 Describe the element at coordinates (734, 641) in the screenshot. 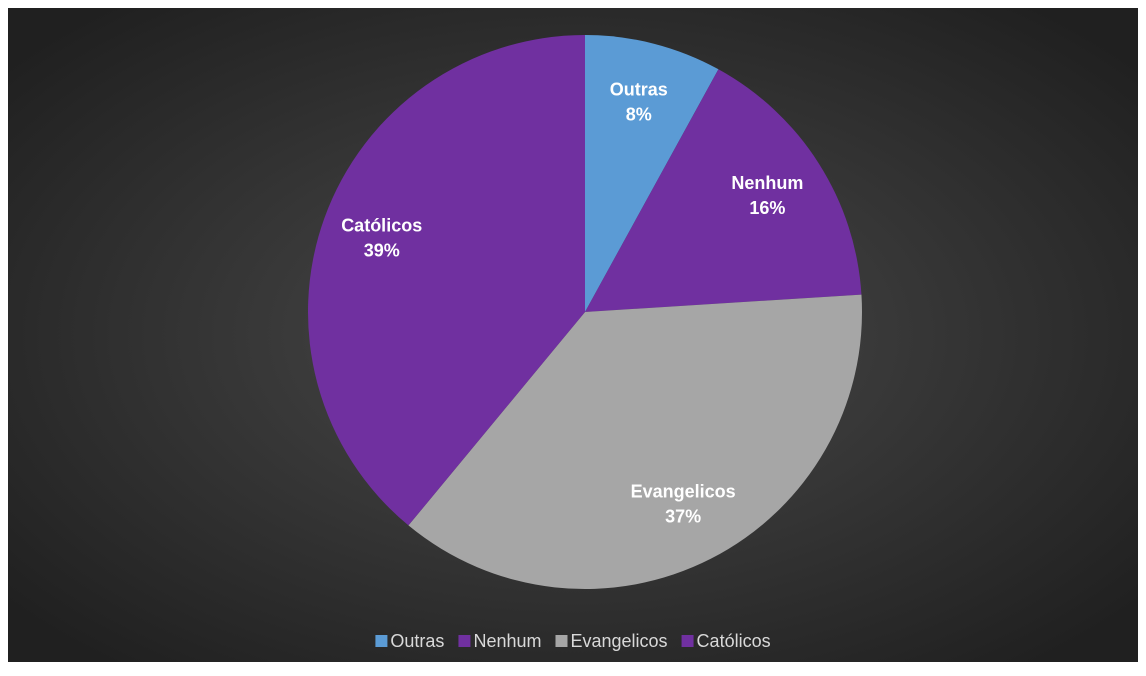

I see `legend-label: Católicos` at that location.